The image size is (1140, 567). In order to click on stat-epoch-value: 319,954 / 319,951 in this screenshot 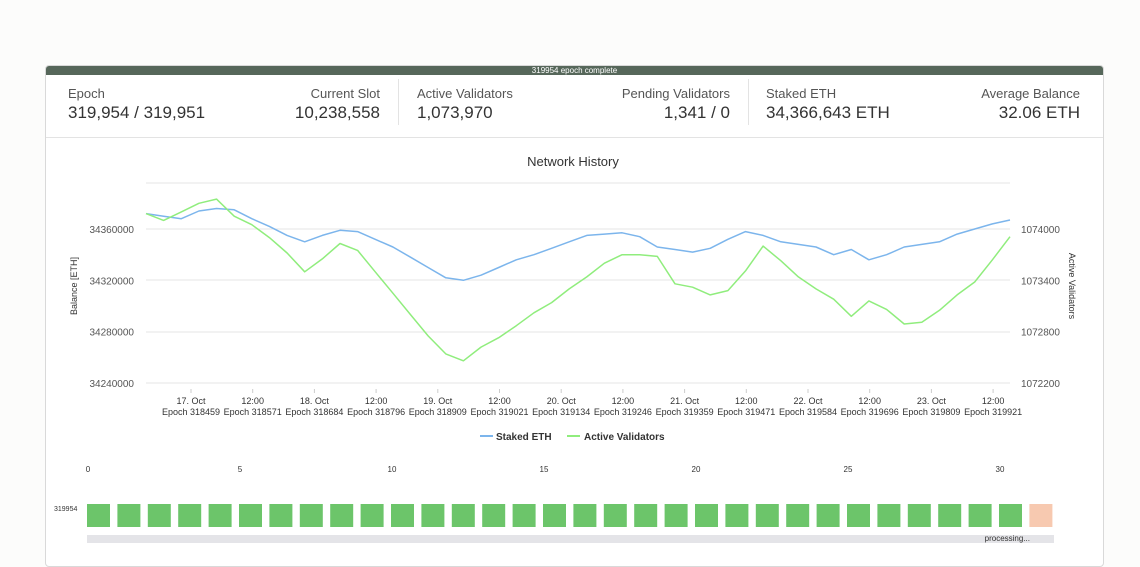, I will do `click(137, 112)`.